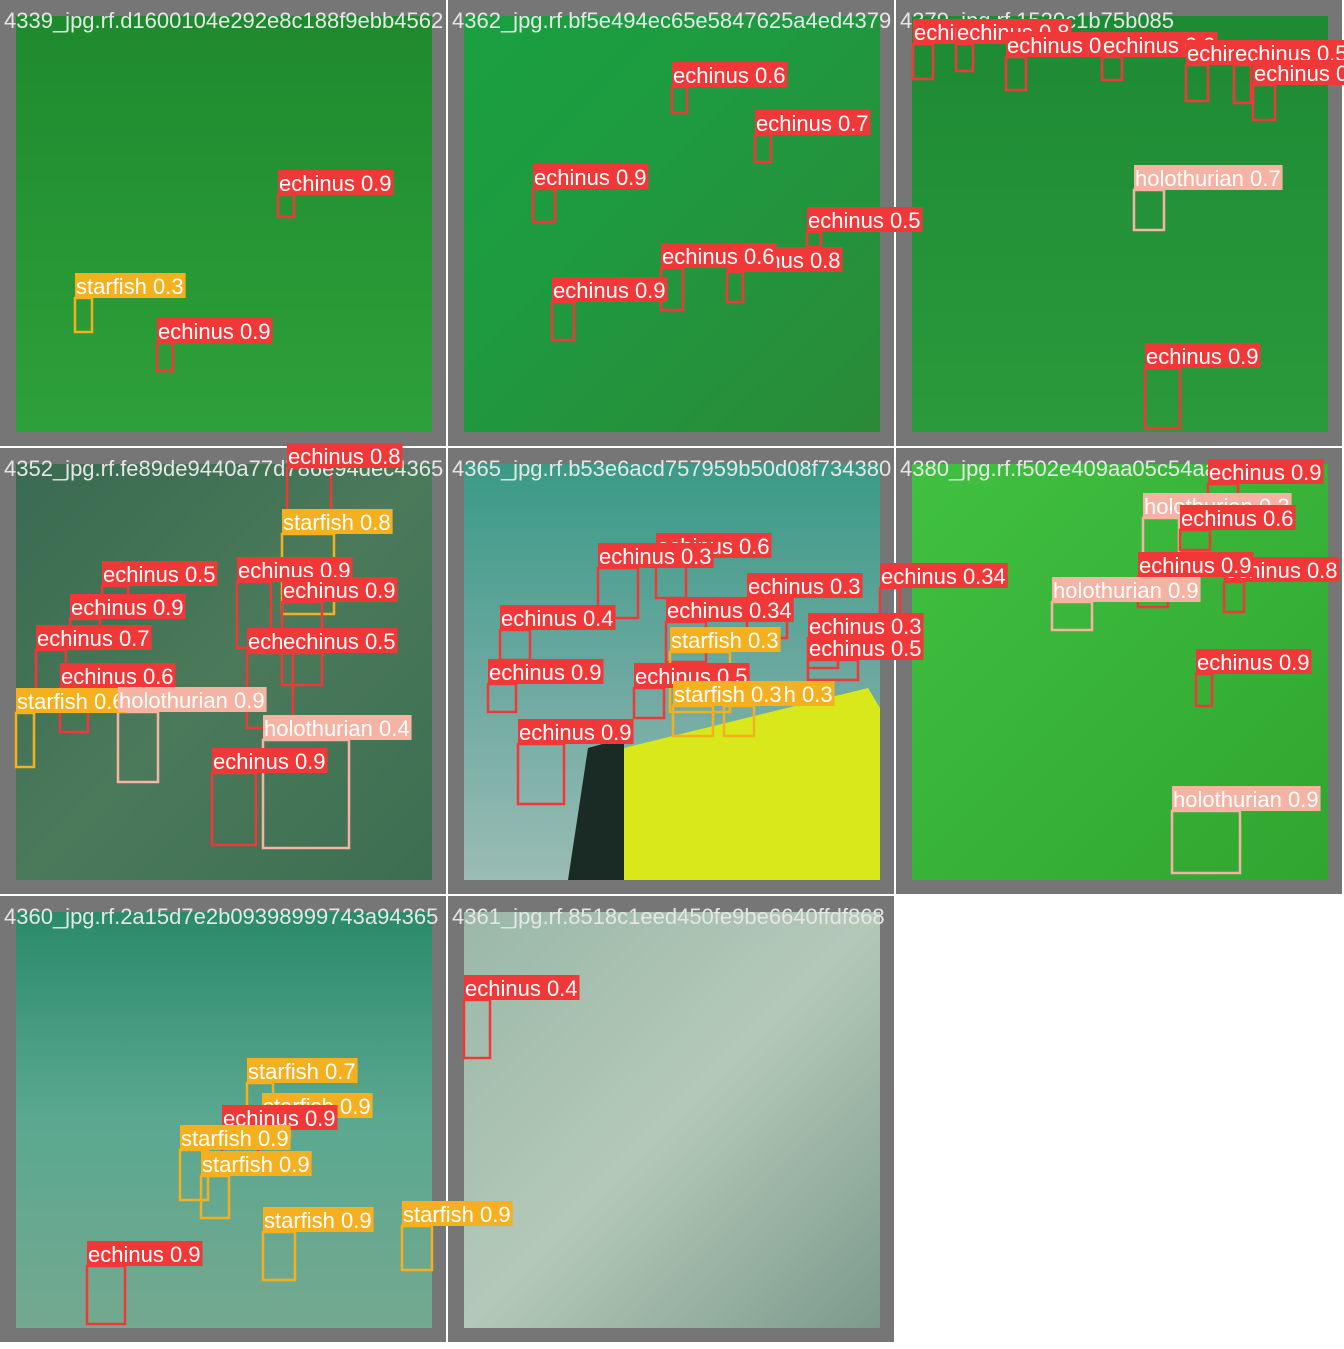 The width and height of the screenshot is (1344, 1349). Describe the element at coordinates (671, 20) in the screenshot. I see `image-filename: 4362_jpg.rf.bf5e494ec65e5847625a4ed4379` at that location.